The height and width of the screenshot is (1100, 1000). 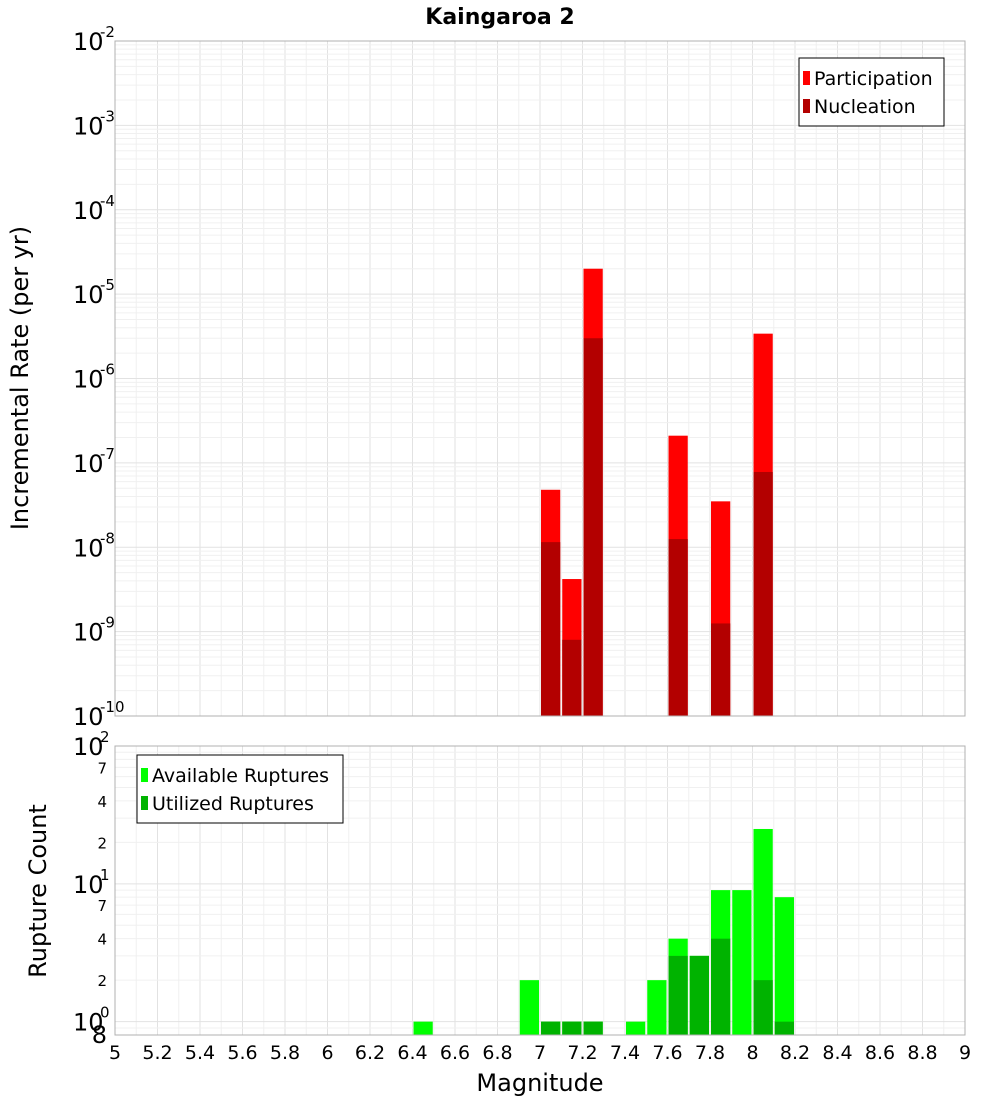 What do you see at coordinates (200, 1053) in the screenshot?
I see `x-tick-label: 5.4` at bounding box center [200, 1053].